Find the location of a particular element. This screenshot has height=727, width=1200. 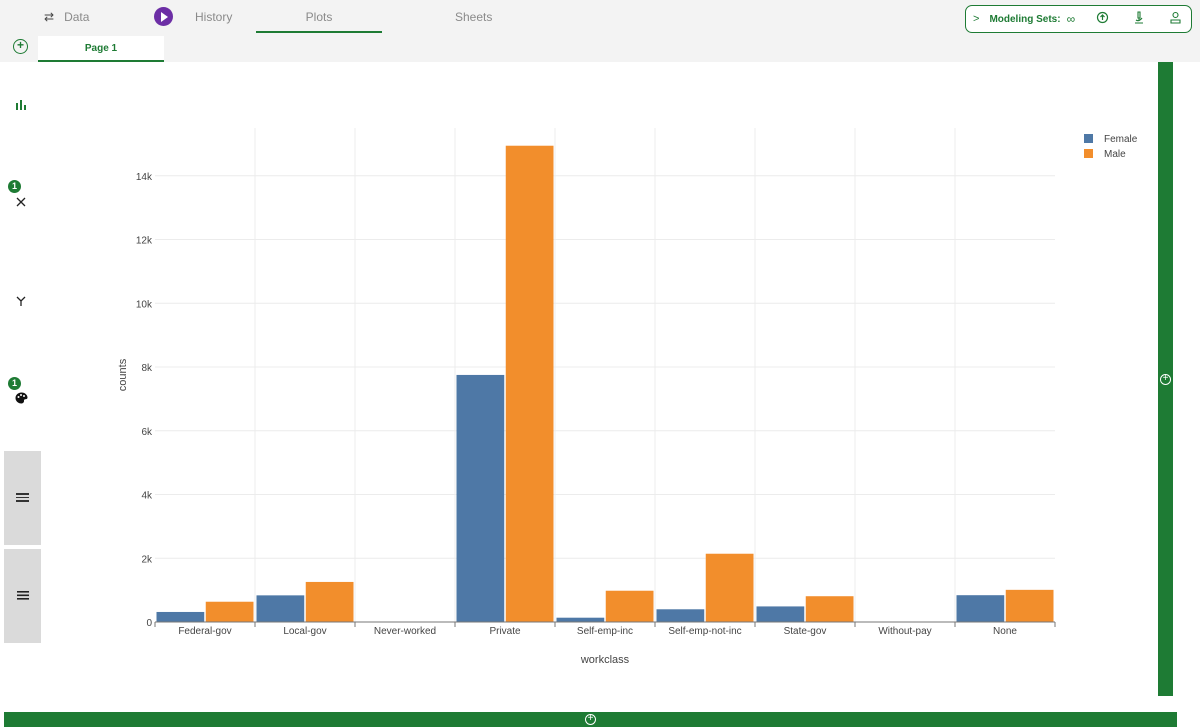

page-tab-1: Page 1 is located at coordinates (101, 49).